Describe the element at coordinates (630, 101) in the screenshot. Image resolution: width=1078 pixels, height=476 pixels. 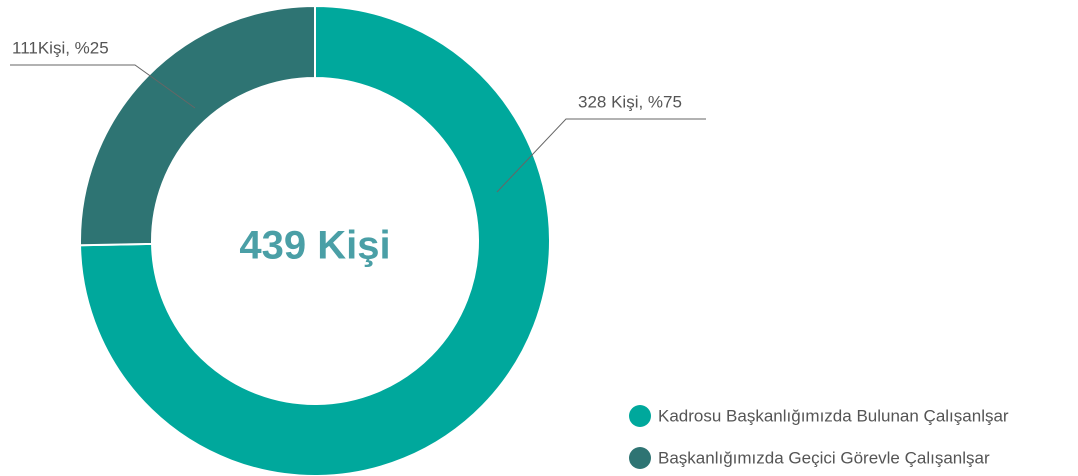
I see `slice-label: 328 Kişi, %75` at that location.